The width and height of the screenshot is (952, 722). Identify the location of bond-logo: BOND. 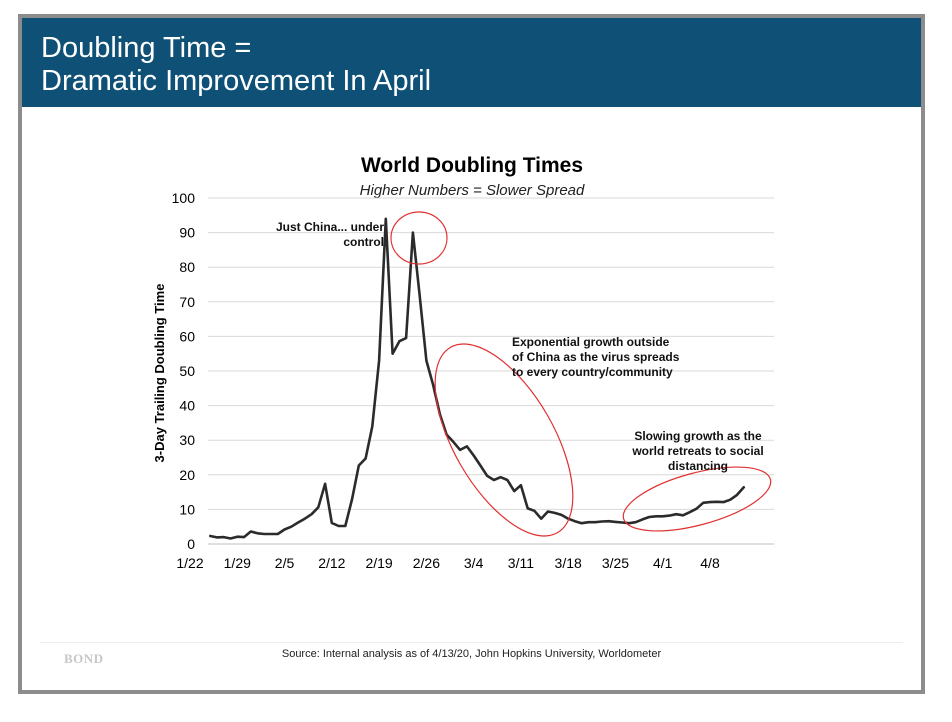
(84, 658).